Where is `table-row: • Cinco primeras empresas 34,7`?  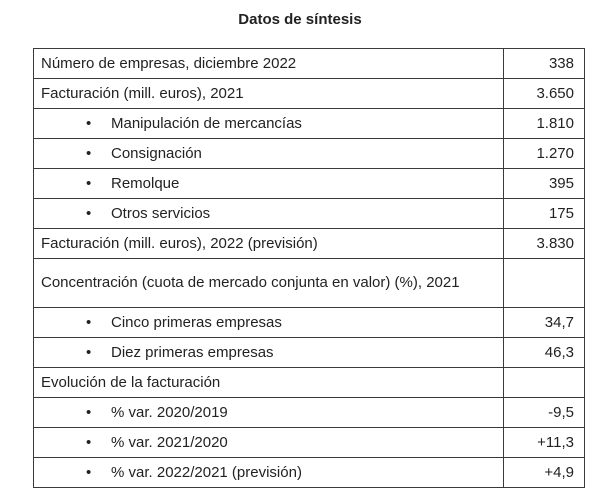 table-row: • Cinco primeras empresas 34,7 is located at coordinates (309, 322).